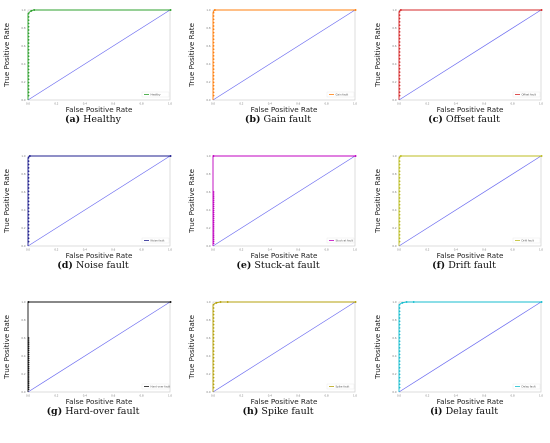  I want to click on y-tick-label: 0.2, so click(208, 228).